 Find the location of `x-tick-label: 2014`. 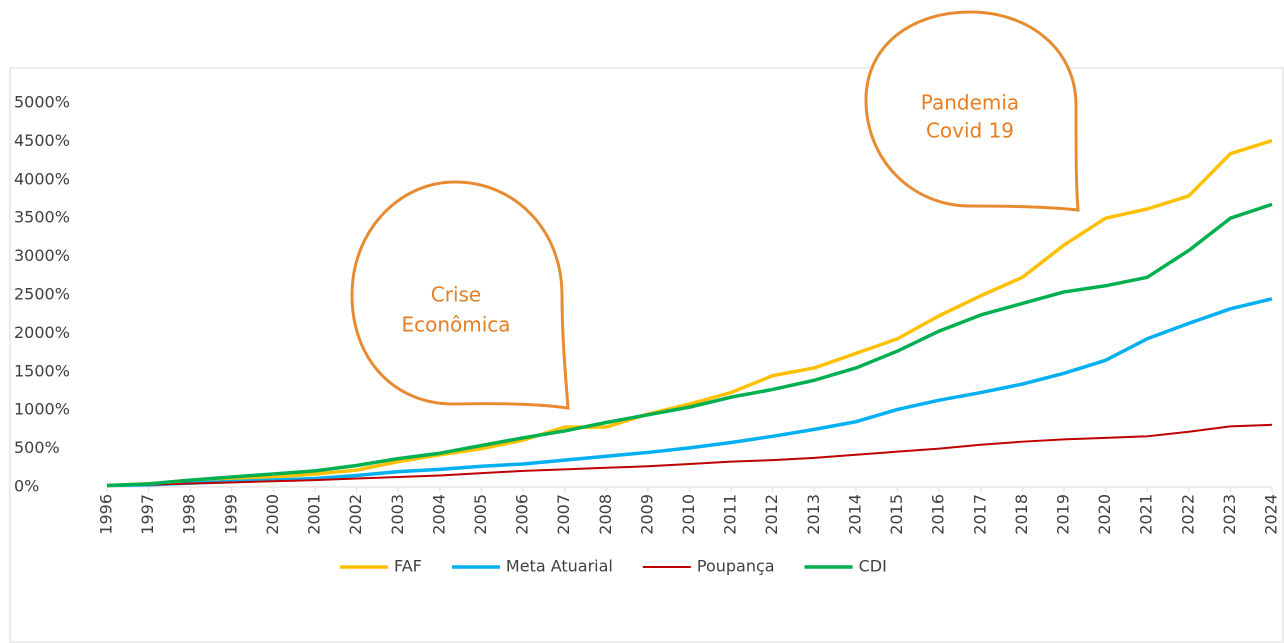

x-tick-label: 2014 is located at coordinates (854, 514).